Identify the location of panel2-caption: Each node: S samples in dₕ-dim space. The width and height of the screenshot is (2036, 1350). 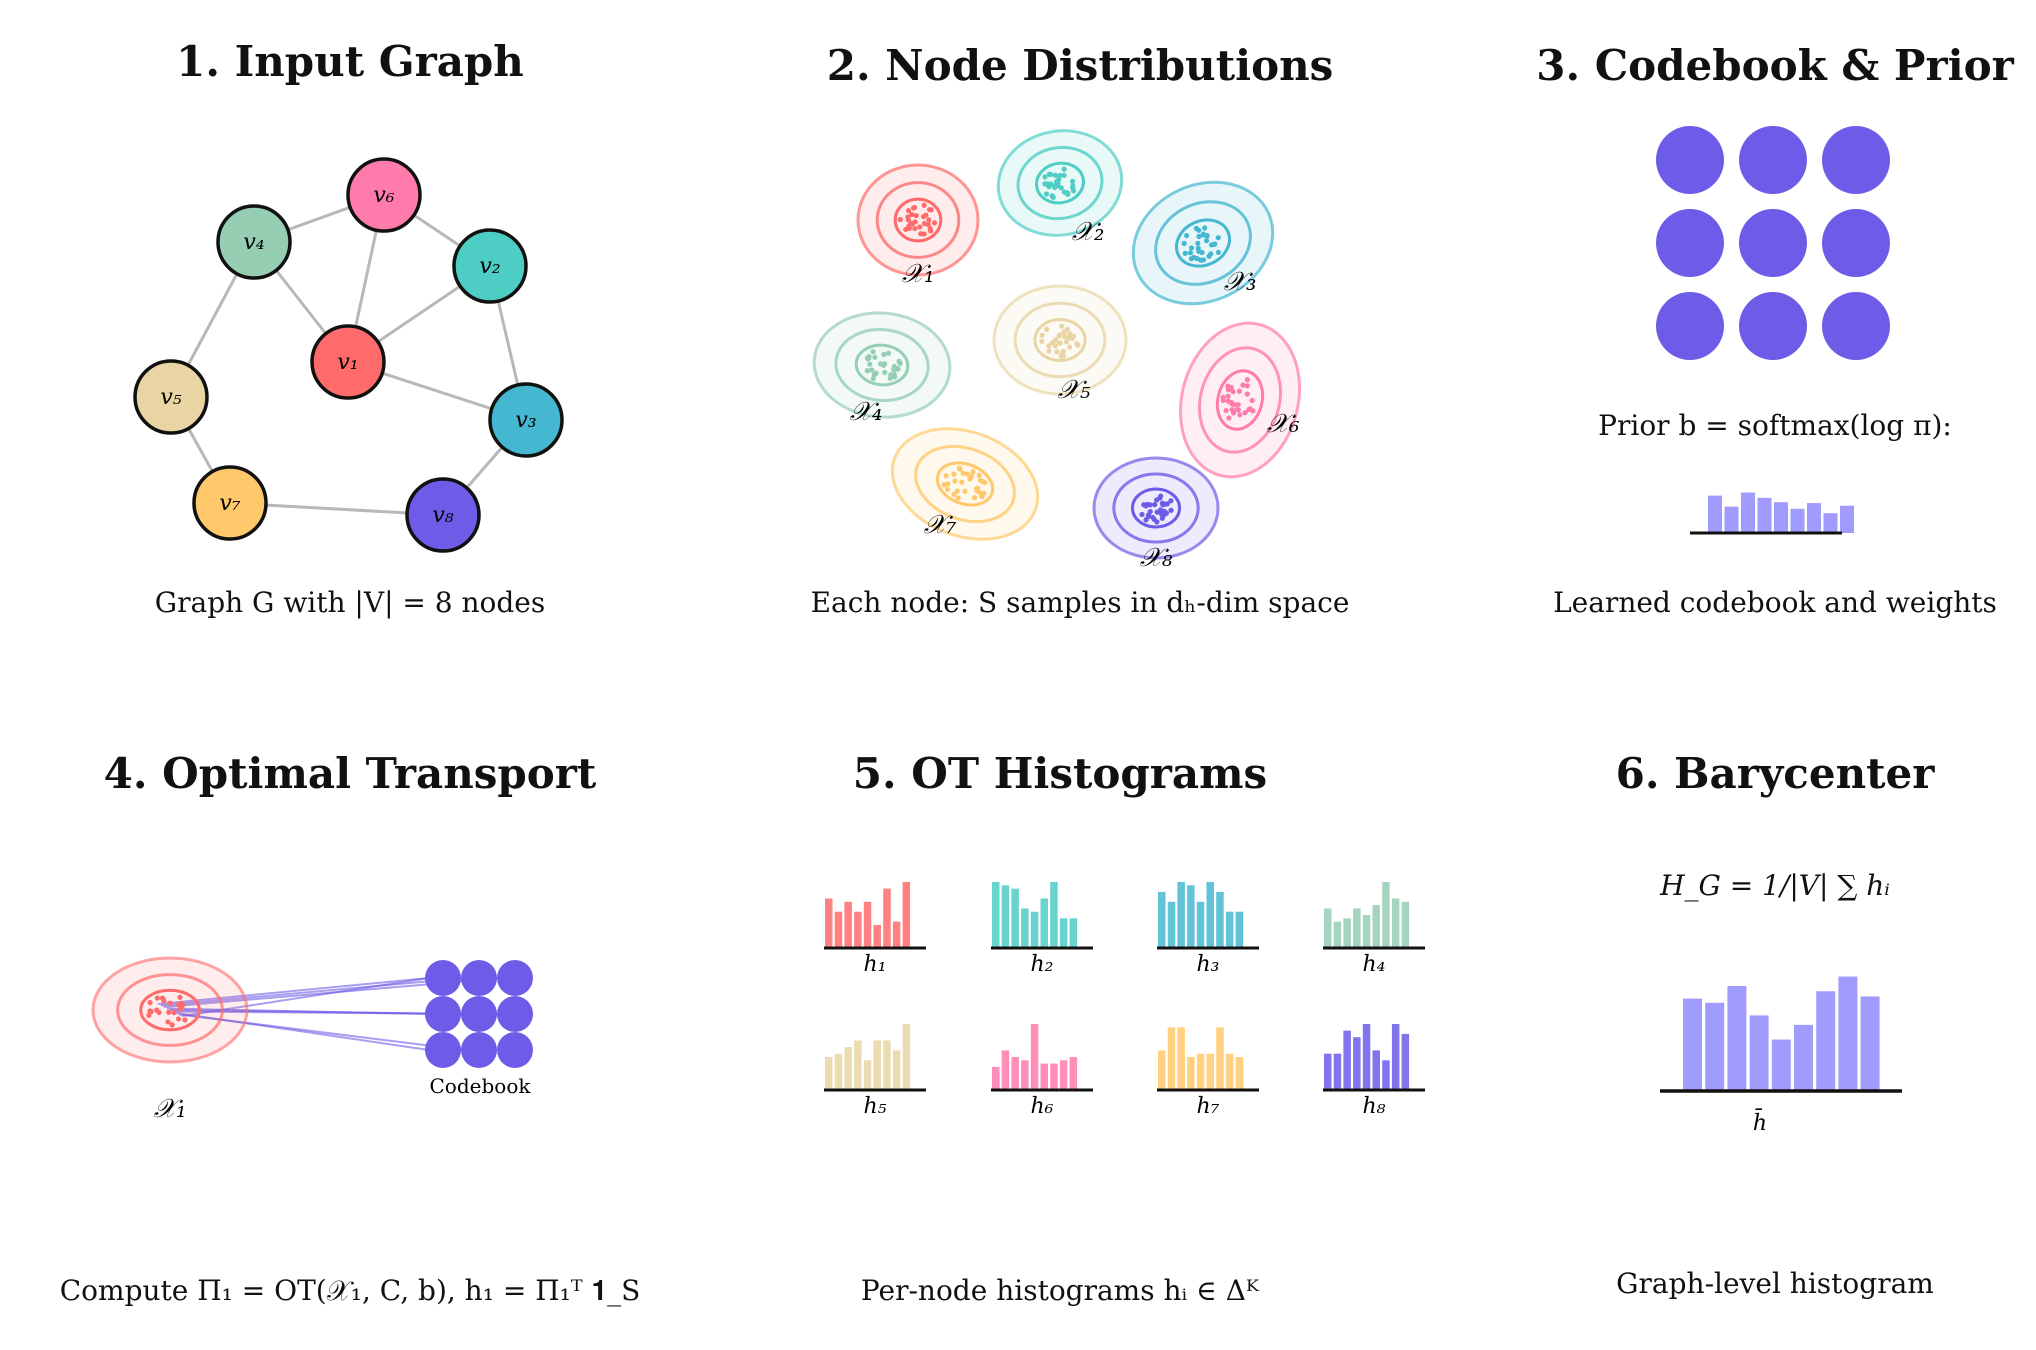
(1080, 602).